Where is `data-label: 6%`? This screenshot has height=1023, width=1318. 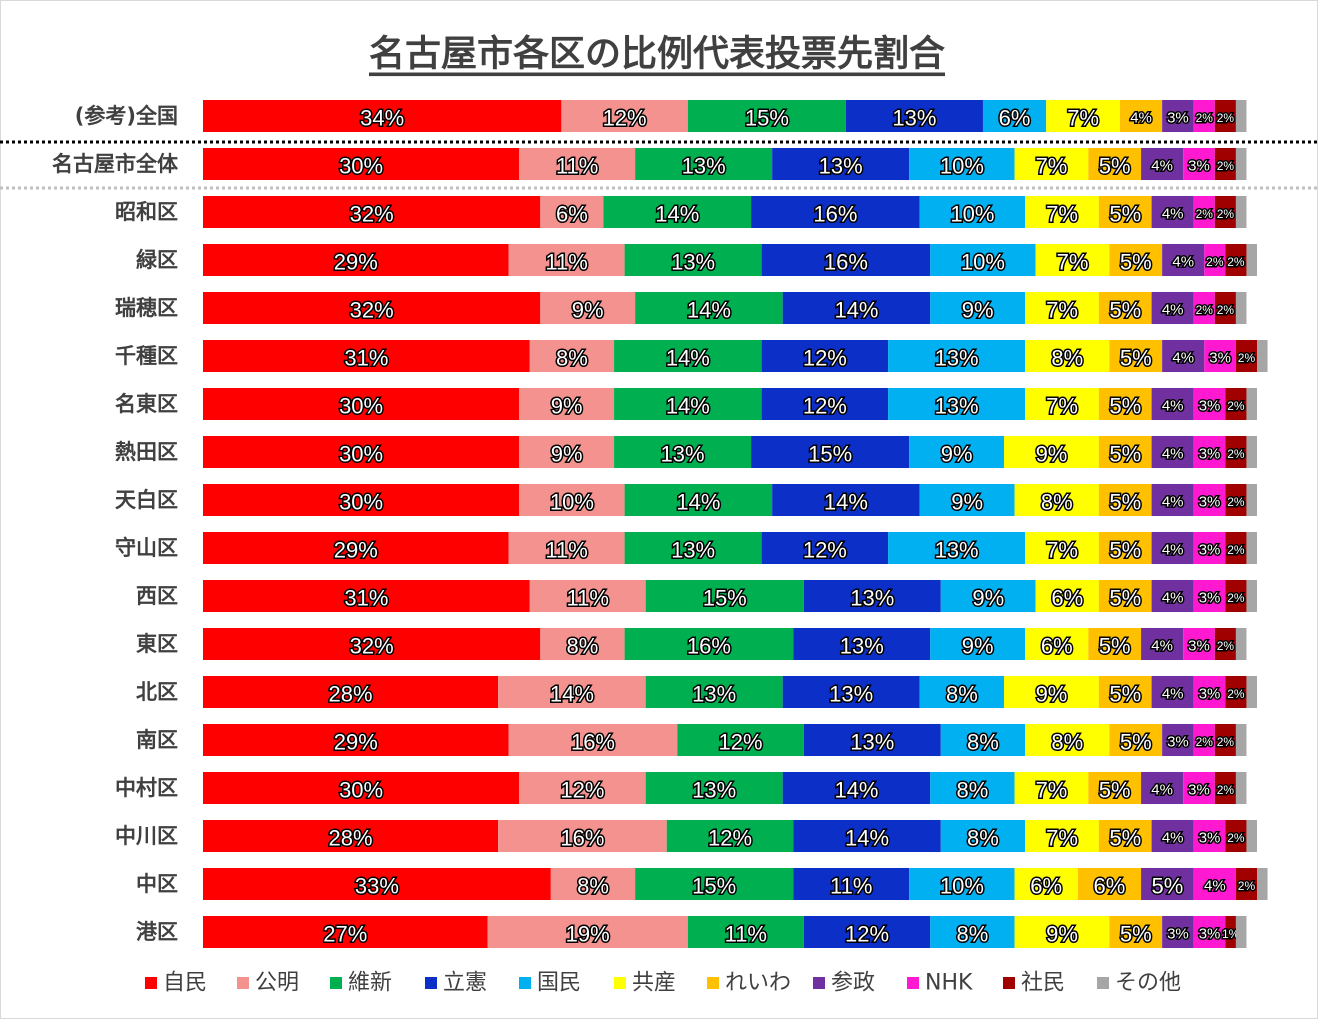 data-label: 6% is located at coordinates (1067, 598).